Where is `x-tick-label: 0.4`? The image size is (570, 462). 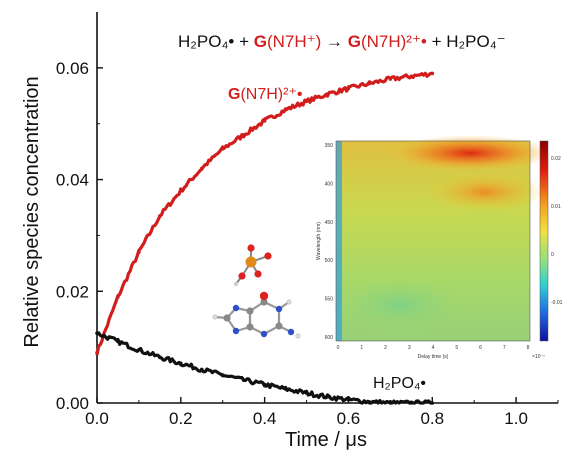
x-tick-label: 0.4 is located at coordinates (265, 418).